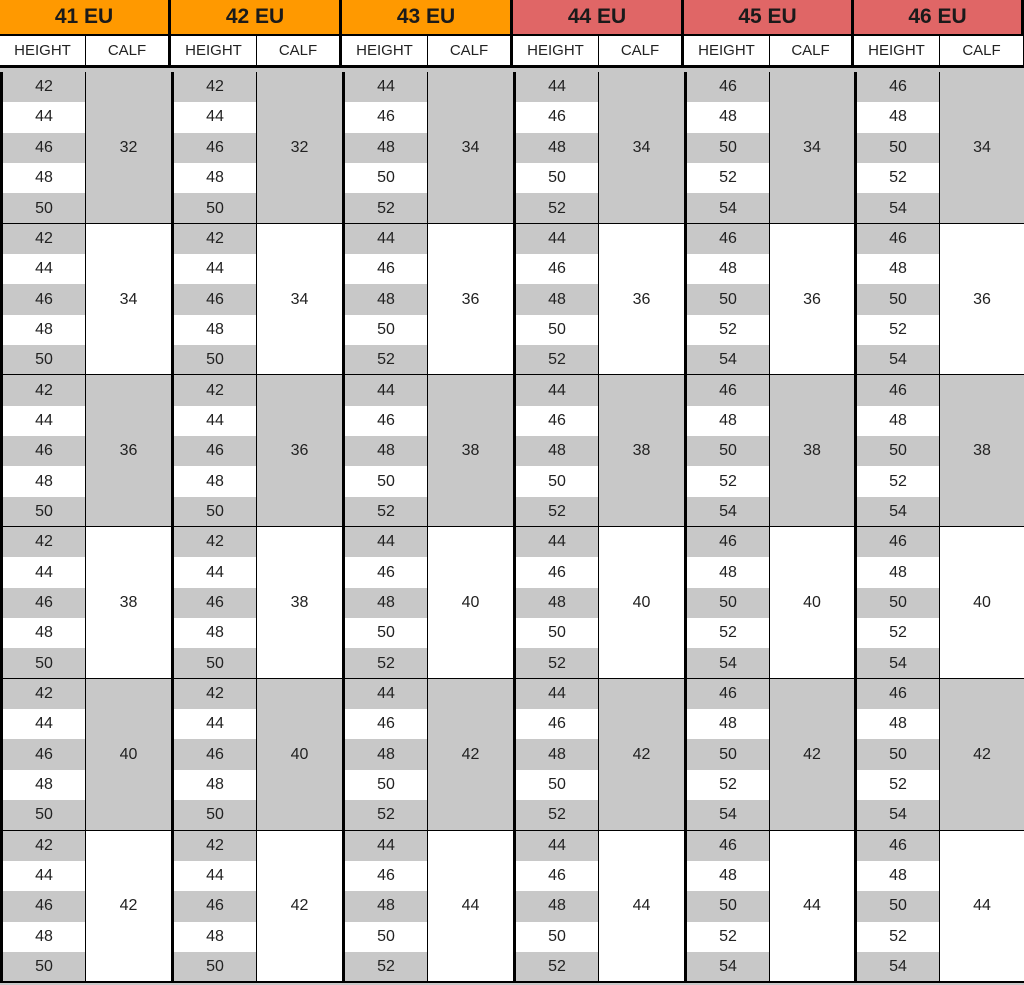 Image resolution: width=1024 pixels, height=985 pixels. What do you see at coordinates (427, 18) in the screenshot?
I see `size-header: 43 EU` at bounding box center [427, 18].